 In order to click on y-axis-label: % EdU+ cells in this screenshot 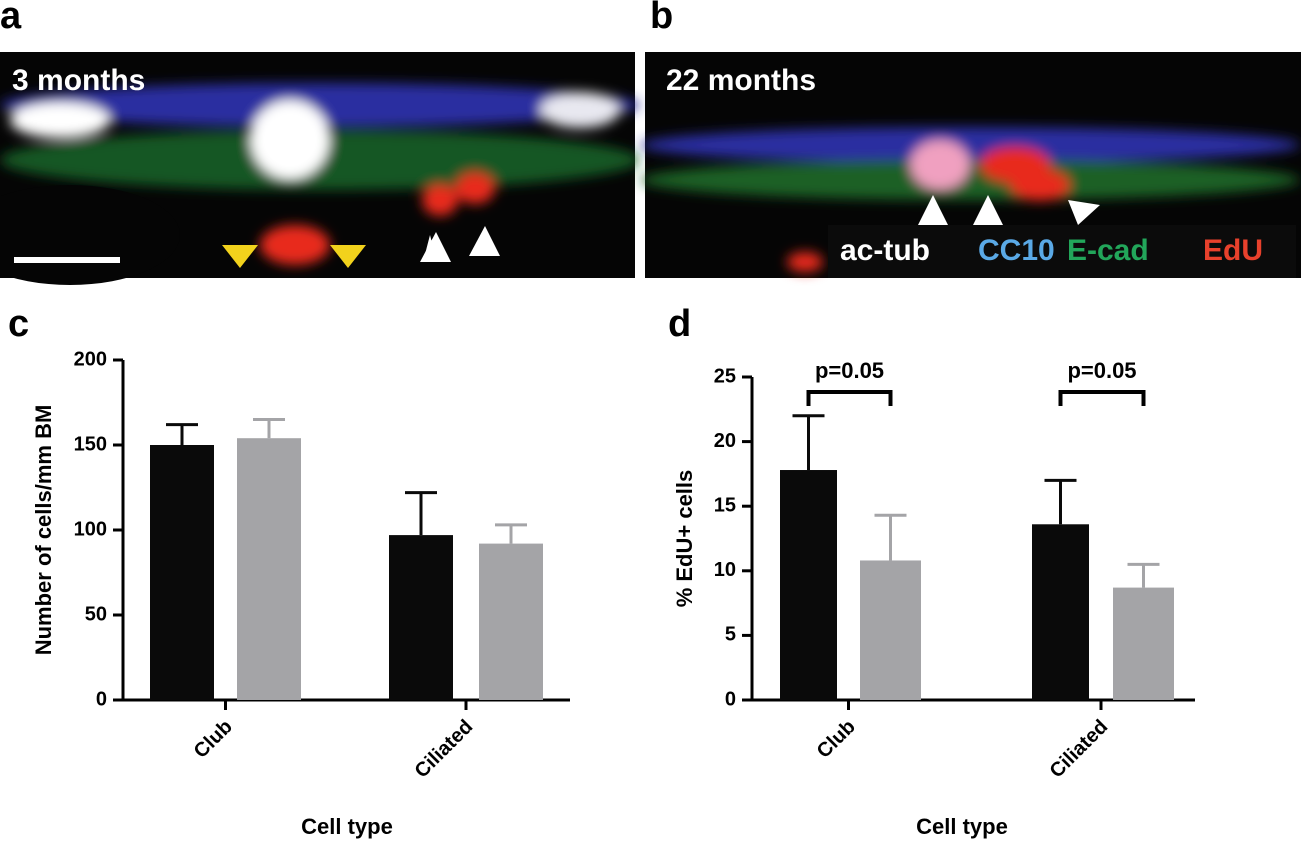, I will do `click(684, 539)`.